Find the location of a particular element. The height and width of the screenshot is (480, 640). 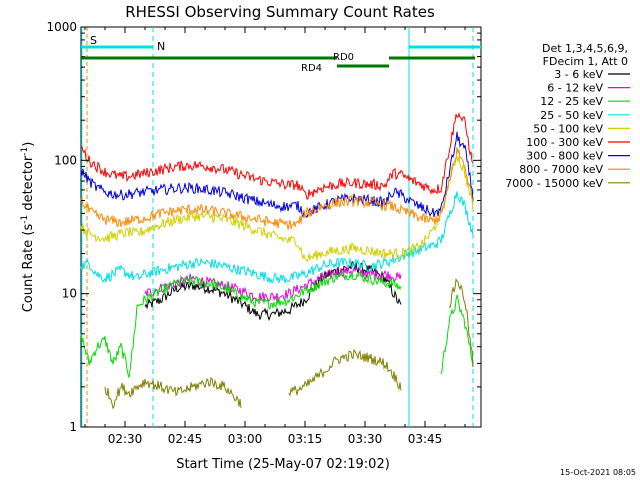

legend-entry-label: 7000 - 15000 keV is located at coordinates (554, 183).